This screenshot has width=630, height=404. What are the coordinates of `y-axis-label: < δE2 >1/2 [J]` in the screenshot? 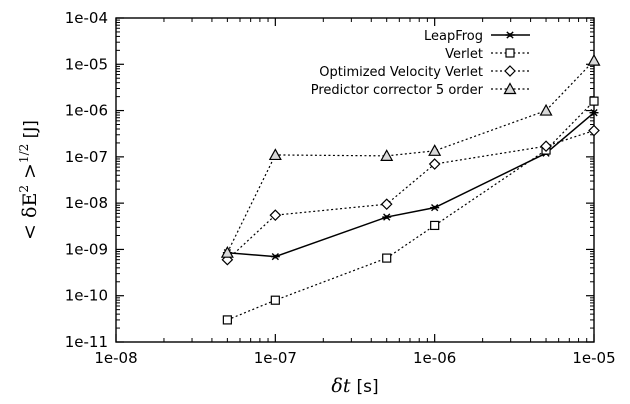 It's located at (29, 180).